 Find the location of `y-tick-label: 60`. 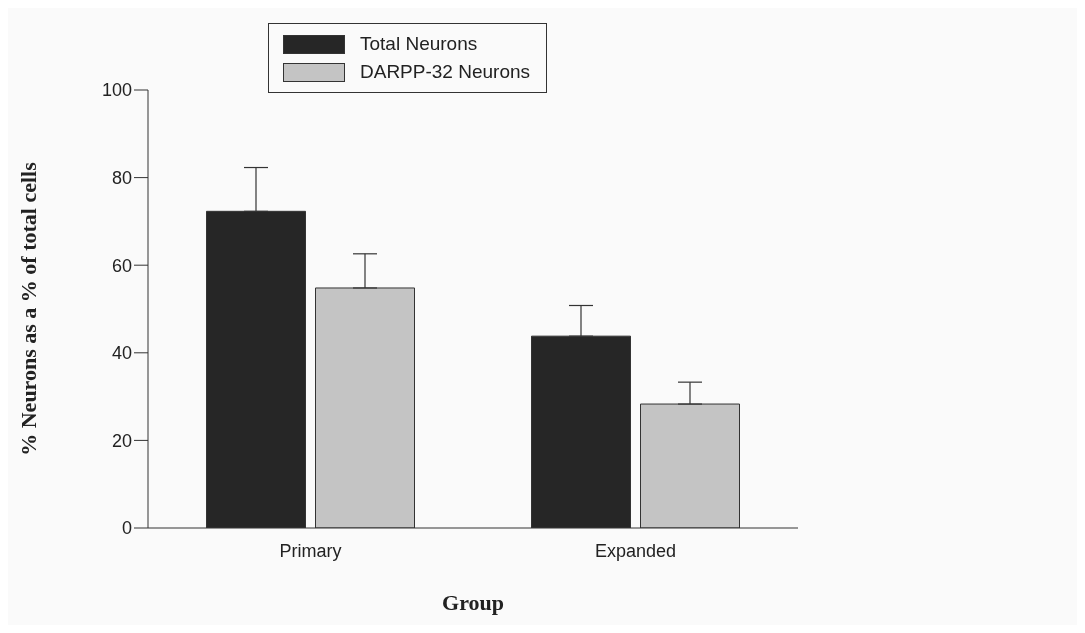

y-tick-label: 60 is located at coordinates (121, 265).